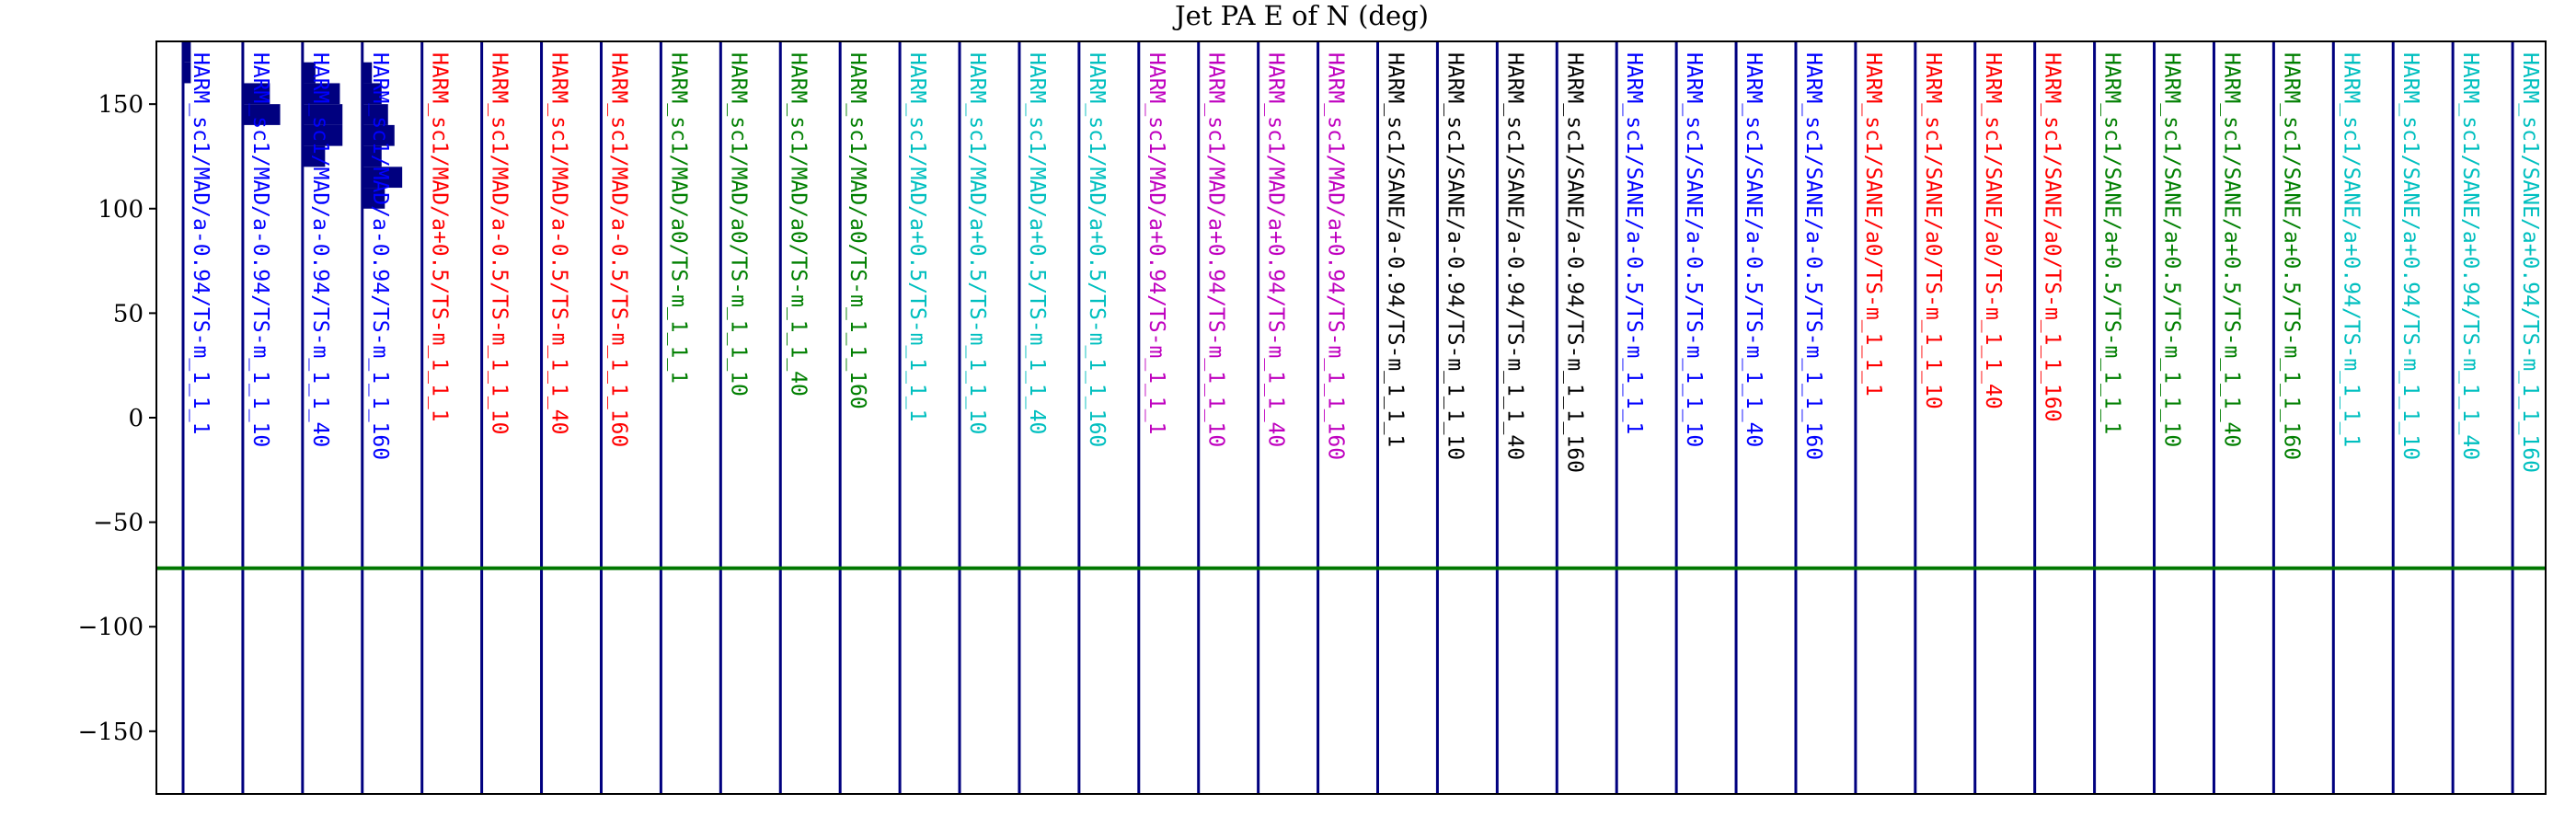 Image resolution: width=2576 pixels, height=828 pixels. Describe the element at coordinates (2410, 256) in the screenshot. I see `series-label: HARM_sc1/SANE/a+0.94/TS-m_1_1_10` at that location.